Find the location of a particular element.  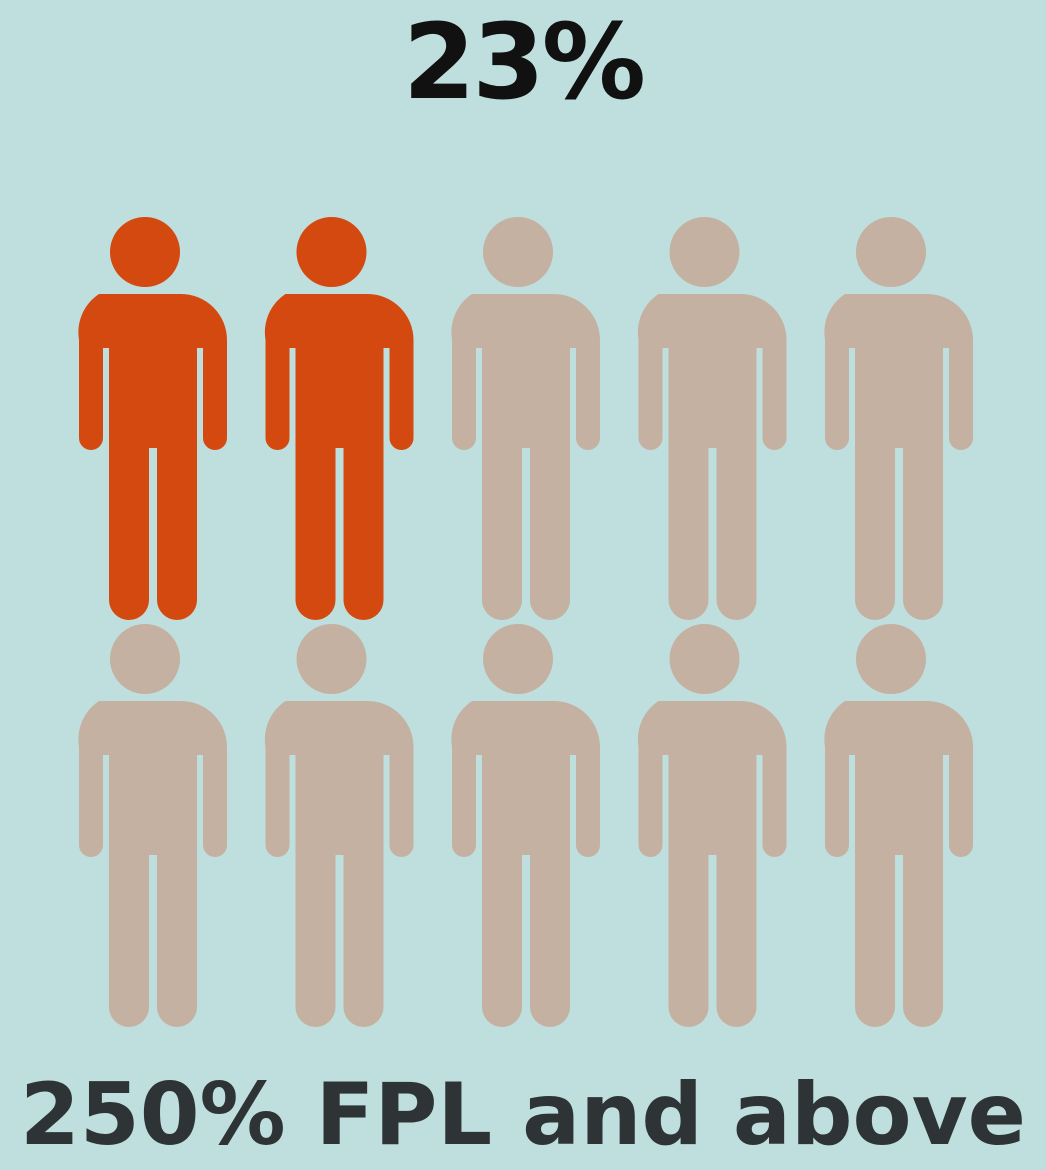

category-caption: 250% FPL and above is located at coordinates (523, 1115).